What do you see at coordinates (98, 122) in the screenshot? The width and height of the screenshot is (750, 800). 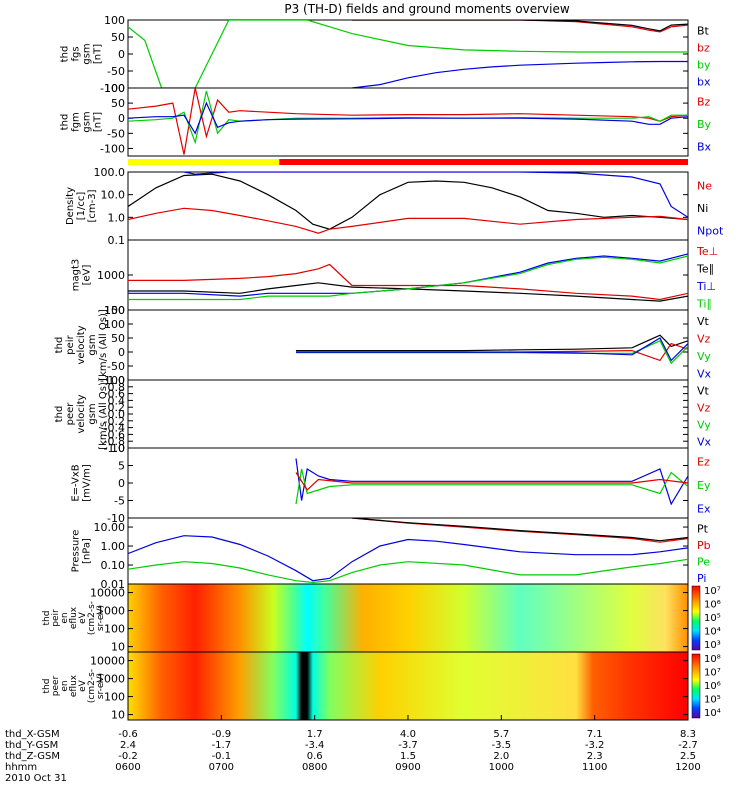 I see `y-axis-label: [nT]` at bounding box center [98, 122].